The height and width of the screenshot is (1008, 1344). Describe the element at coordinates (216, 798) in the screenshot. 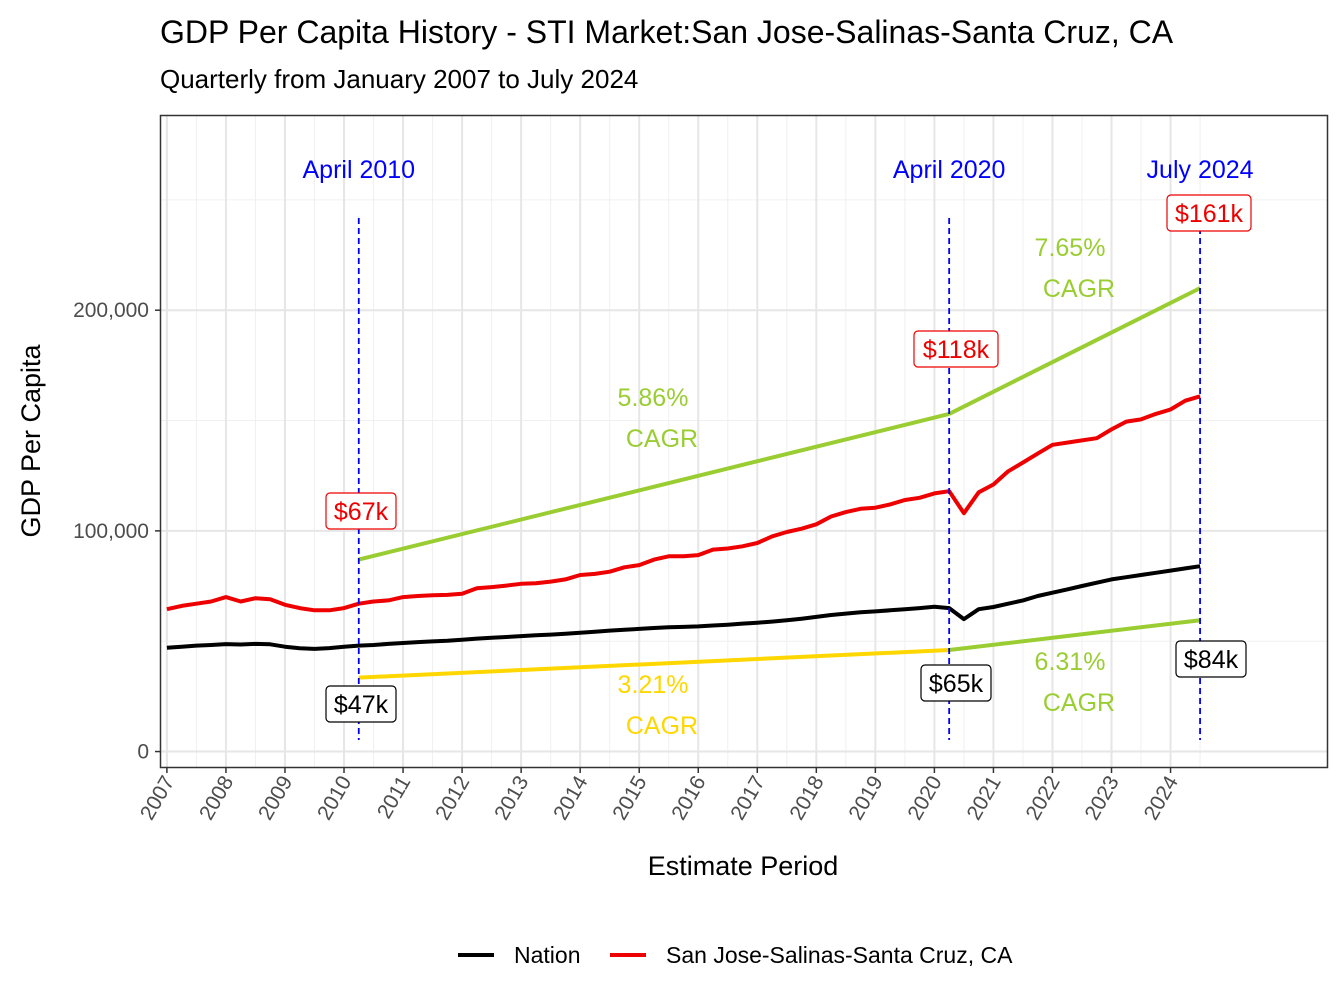

I see `x-tick-label: 2008` at that location.